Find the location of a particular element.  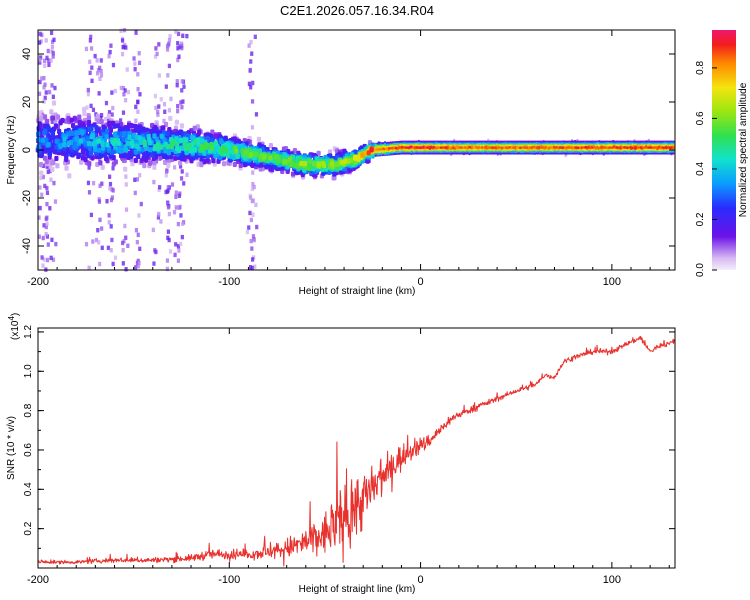

snr-x-label: Height of straight line (km) is located at coordinates (357, 589).